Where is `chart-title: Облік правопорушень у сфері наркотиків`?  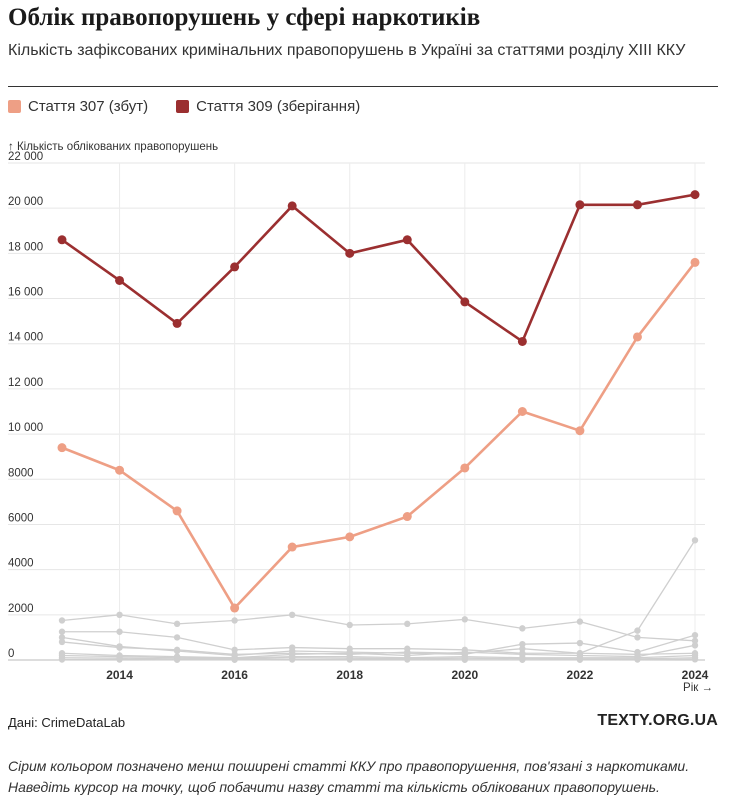
chart-title: Облік правопорушень у сфері наркотиків is located at coordinates (244, 17).